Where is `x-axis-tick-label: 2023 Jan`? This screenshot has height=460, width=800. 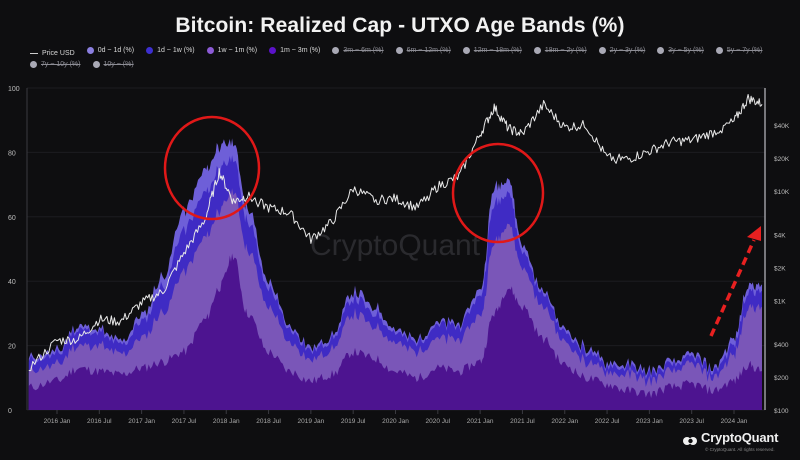 x-axis-tick-label: 2023 Jan is located at coordinates (649, 421).